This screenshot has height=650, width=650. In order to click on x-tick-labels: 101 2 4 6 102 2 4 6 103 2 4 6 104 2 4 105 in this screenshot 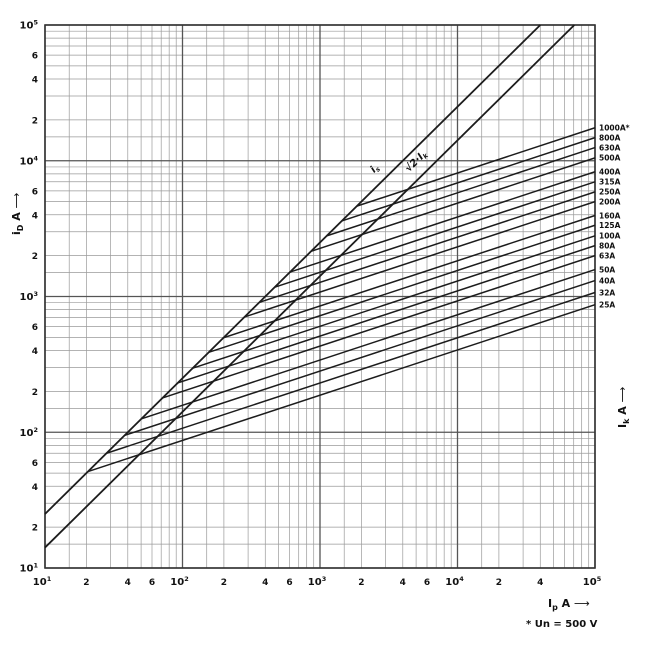, I will do `click(317, 581)`.